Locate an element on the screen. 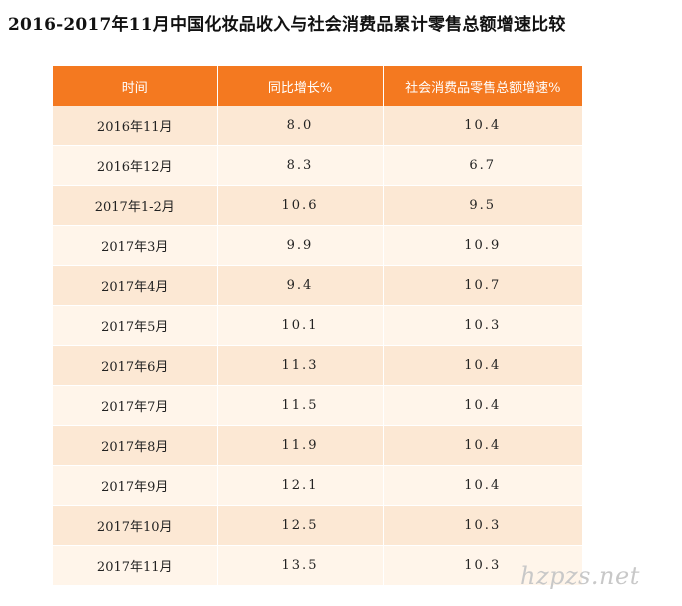 The width and height of the screenshot is (682, 606). cell-yoy-growth: 11.5 is located at coordinates (300, 405).